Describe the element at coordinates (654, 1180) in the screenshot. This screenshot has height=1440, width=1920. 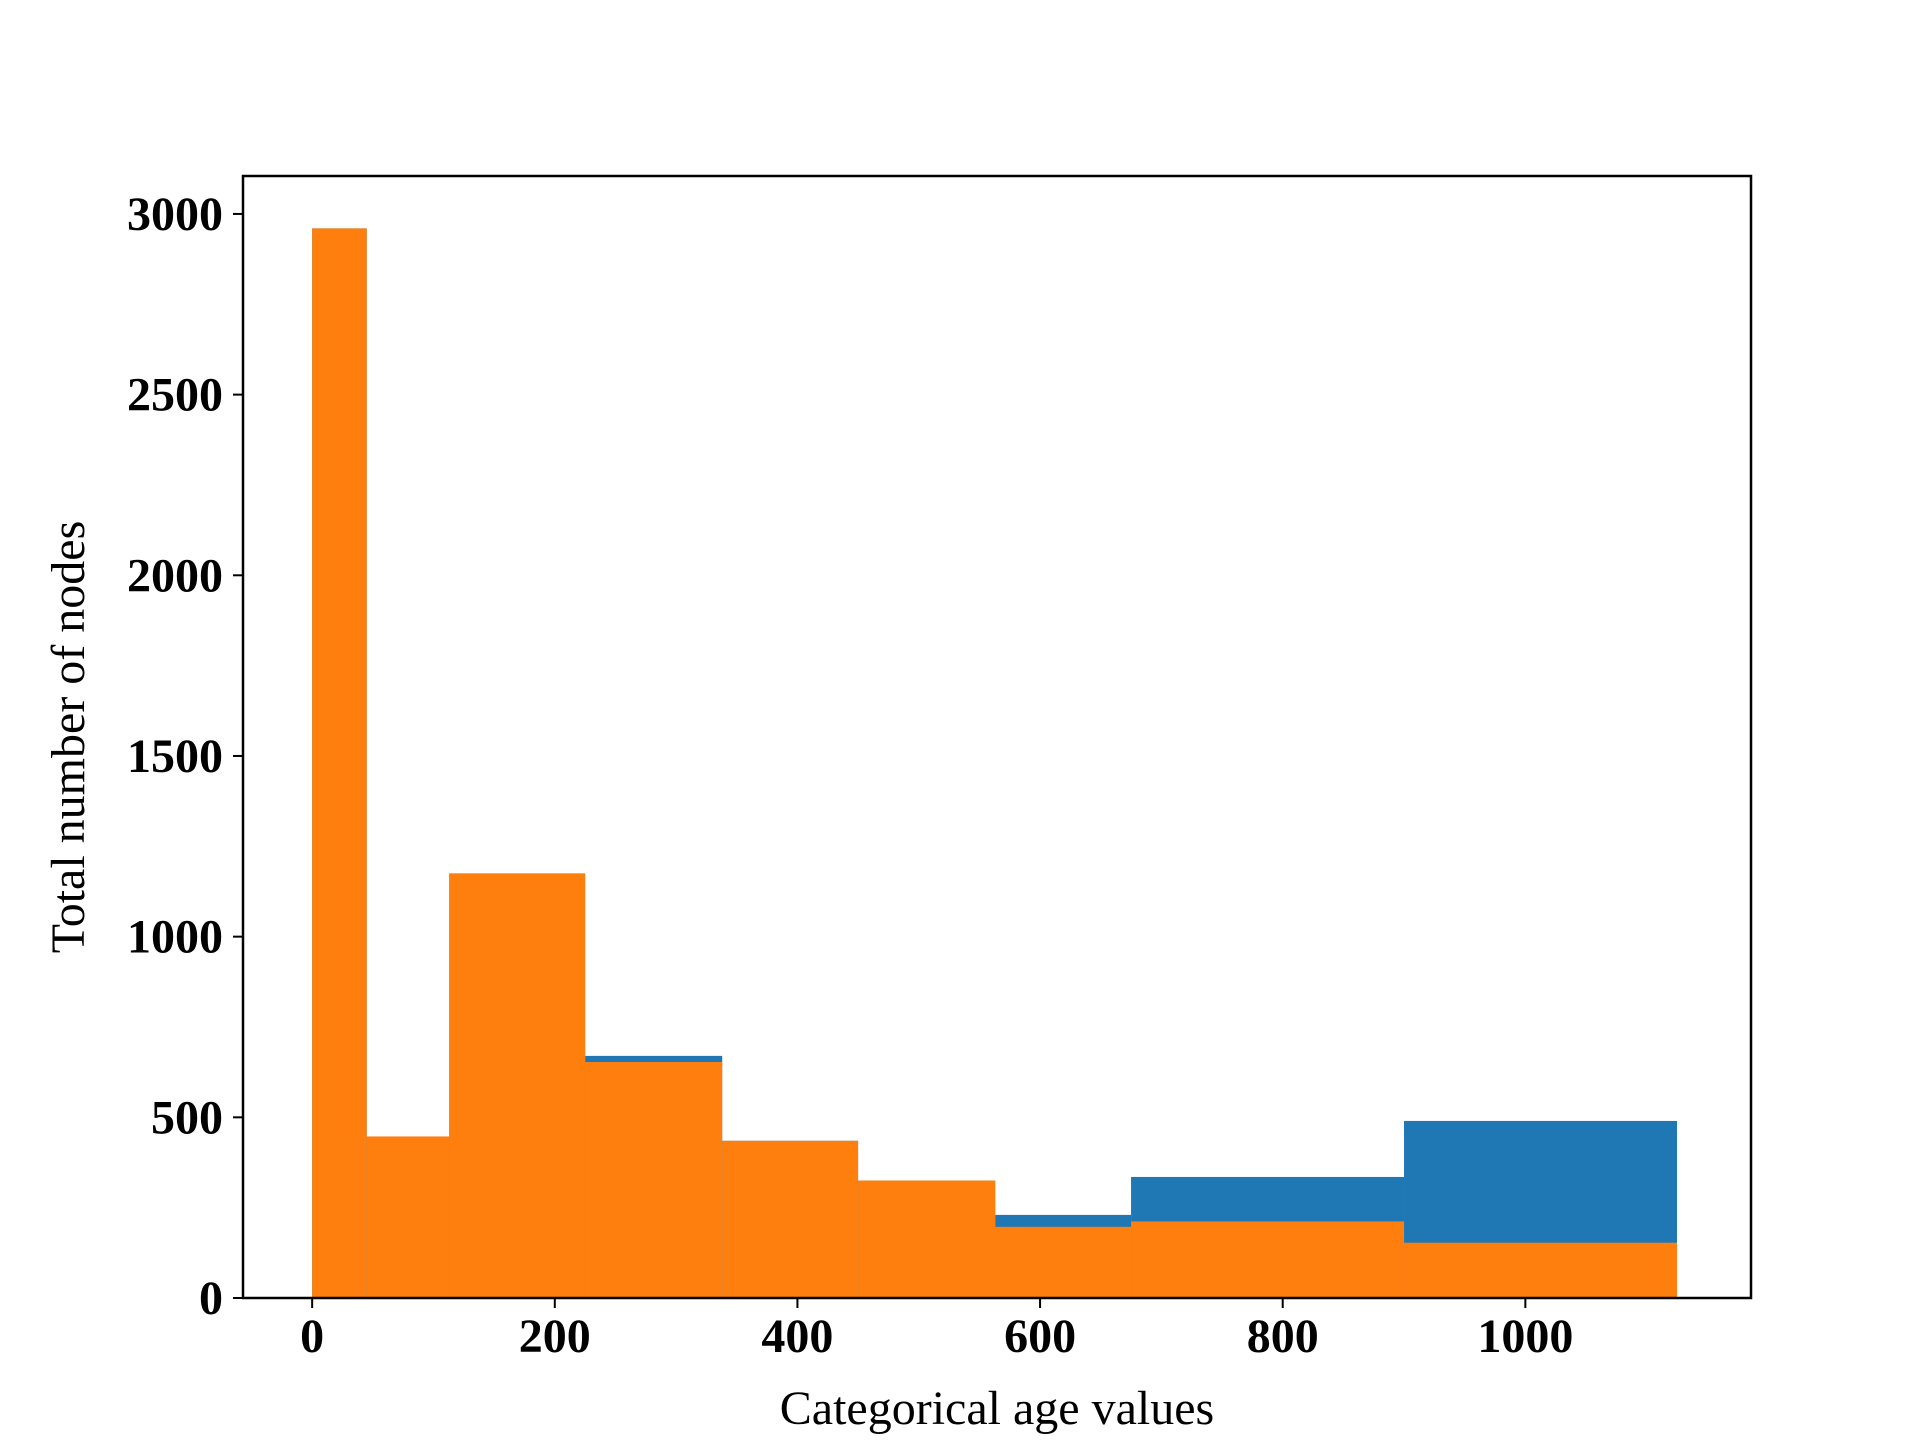
I see `histogram-bar-series2-bin4` at that location.